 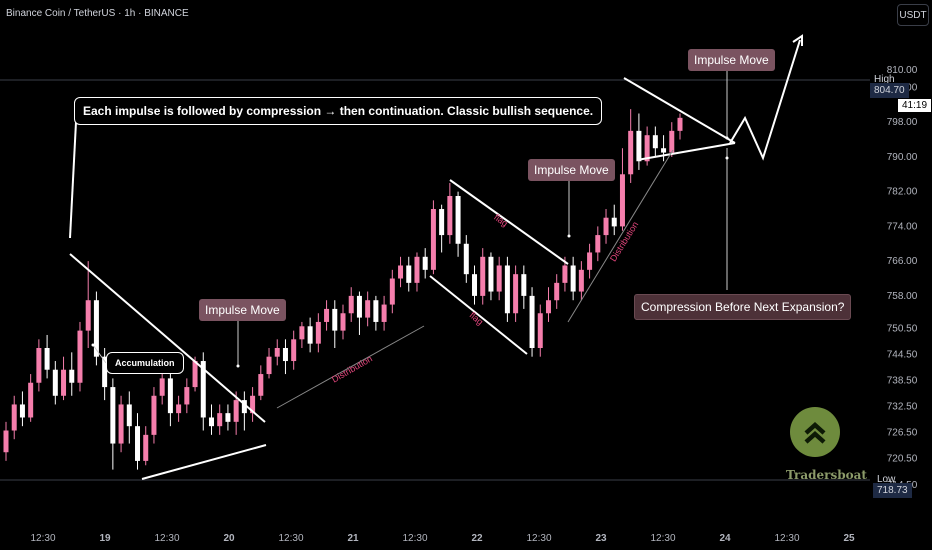 What do you see at coordinates (353, 538) in the screenshot?
I see `x-tick-label: 21` at bounding box center [353, 538].